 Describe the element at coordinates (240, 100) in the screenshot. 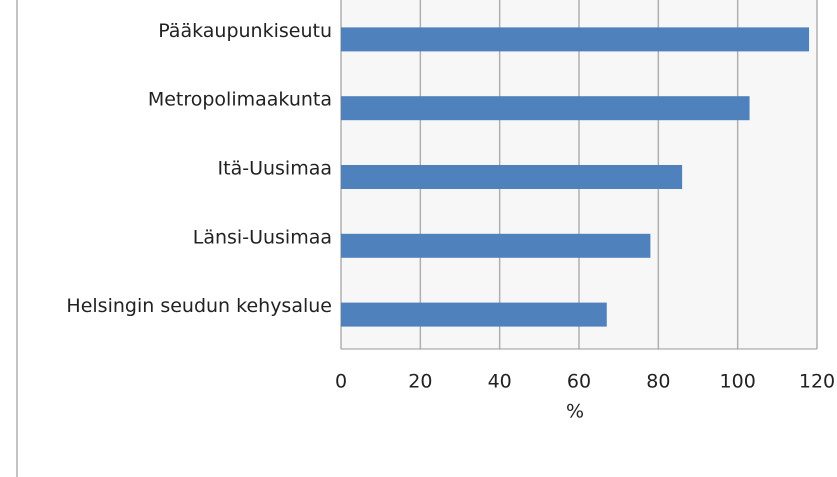

I see `y-tick-label: Metropolimaakunta` at that location.